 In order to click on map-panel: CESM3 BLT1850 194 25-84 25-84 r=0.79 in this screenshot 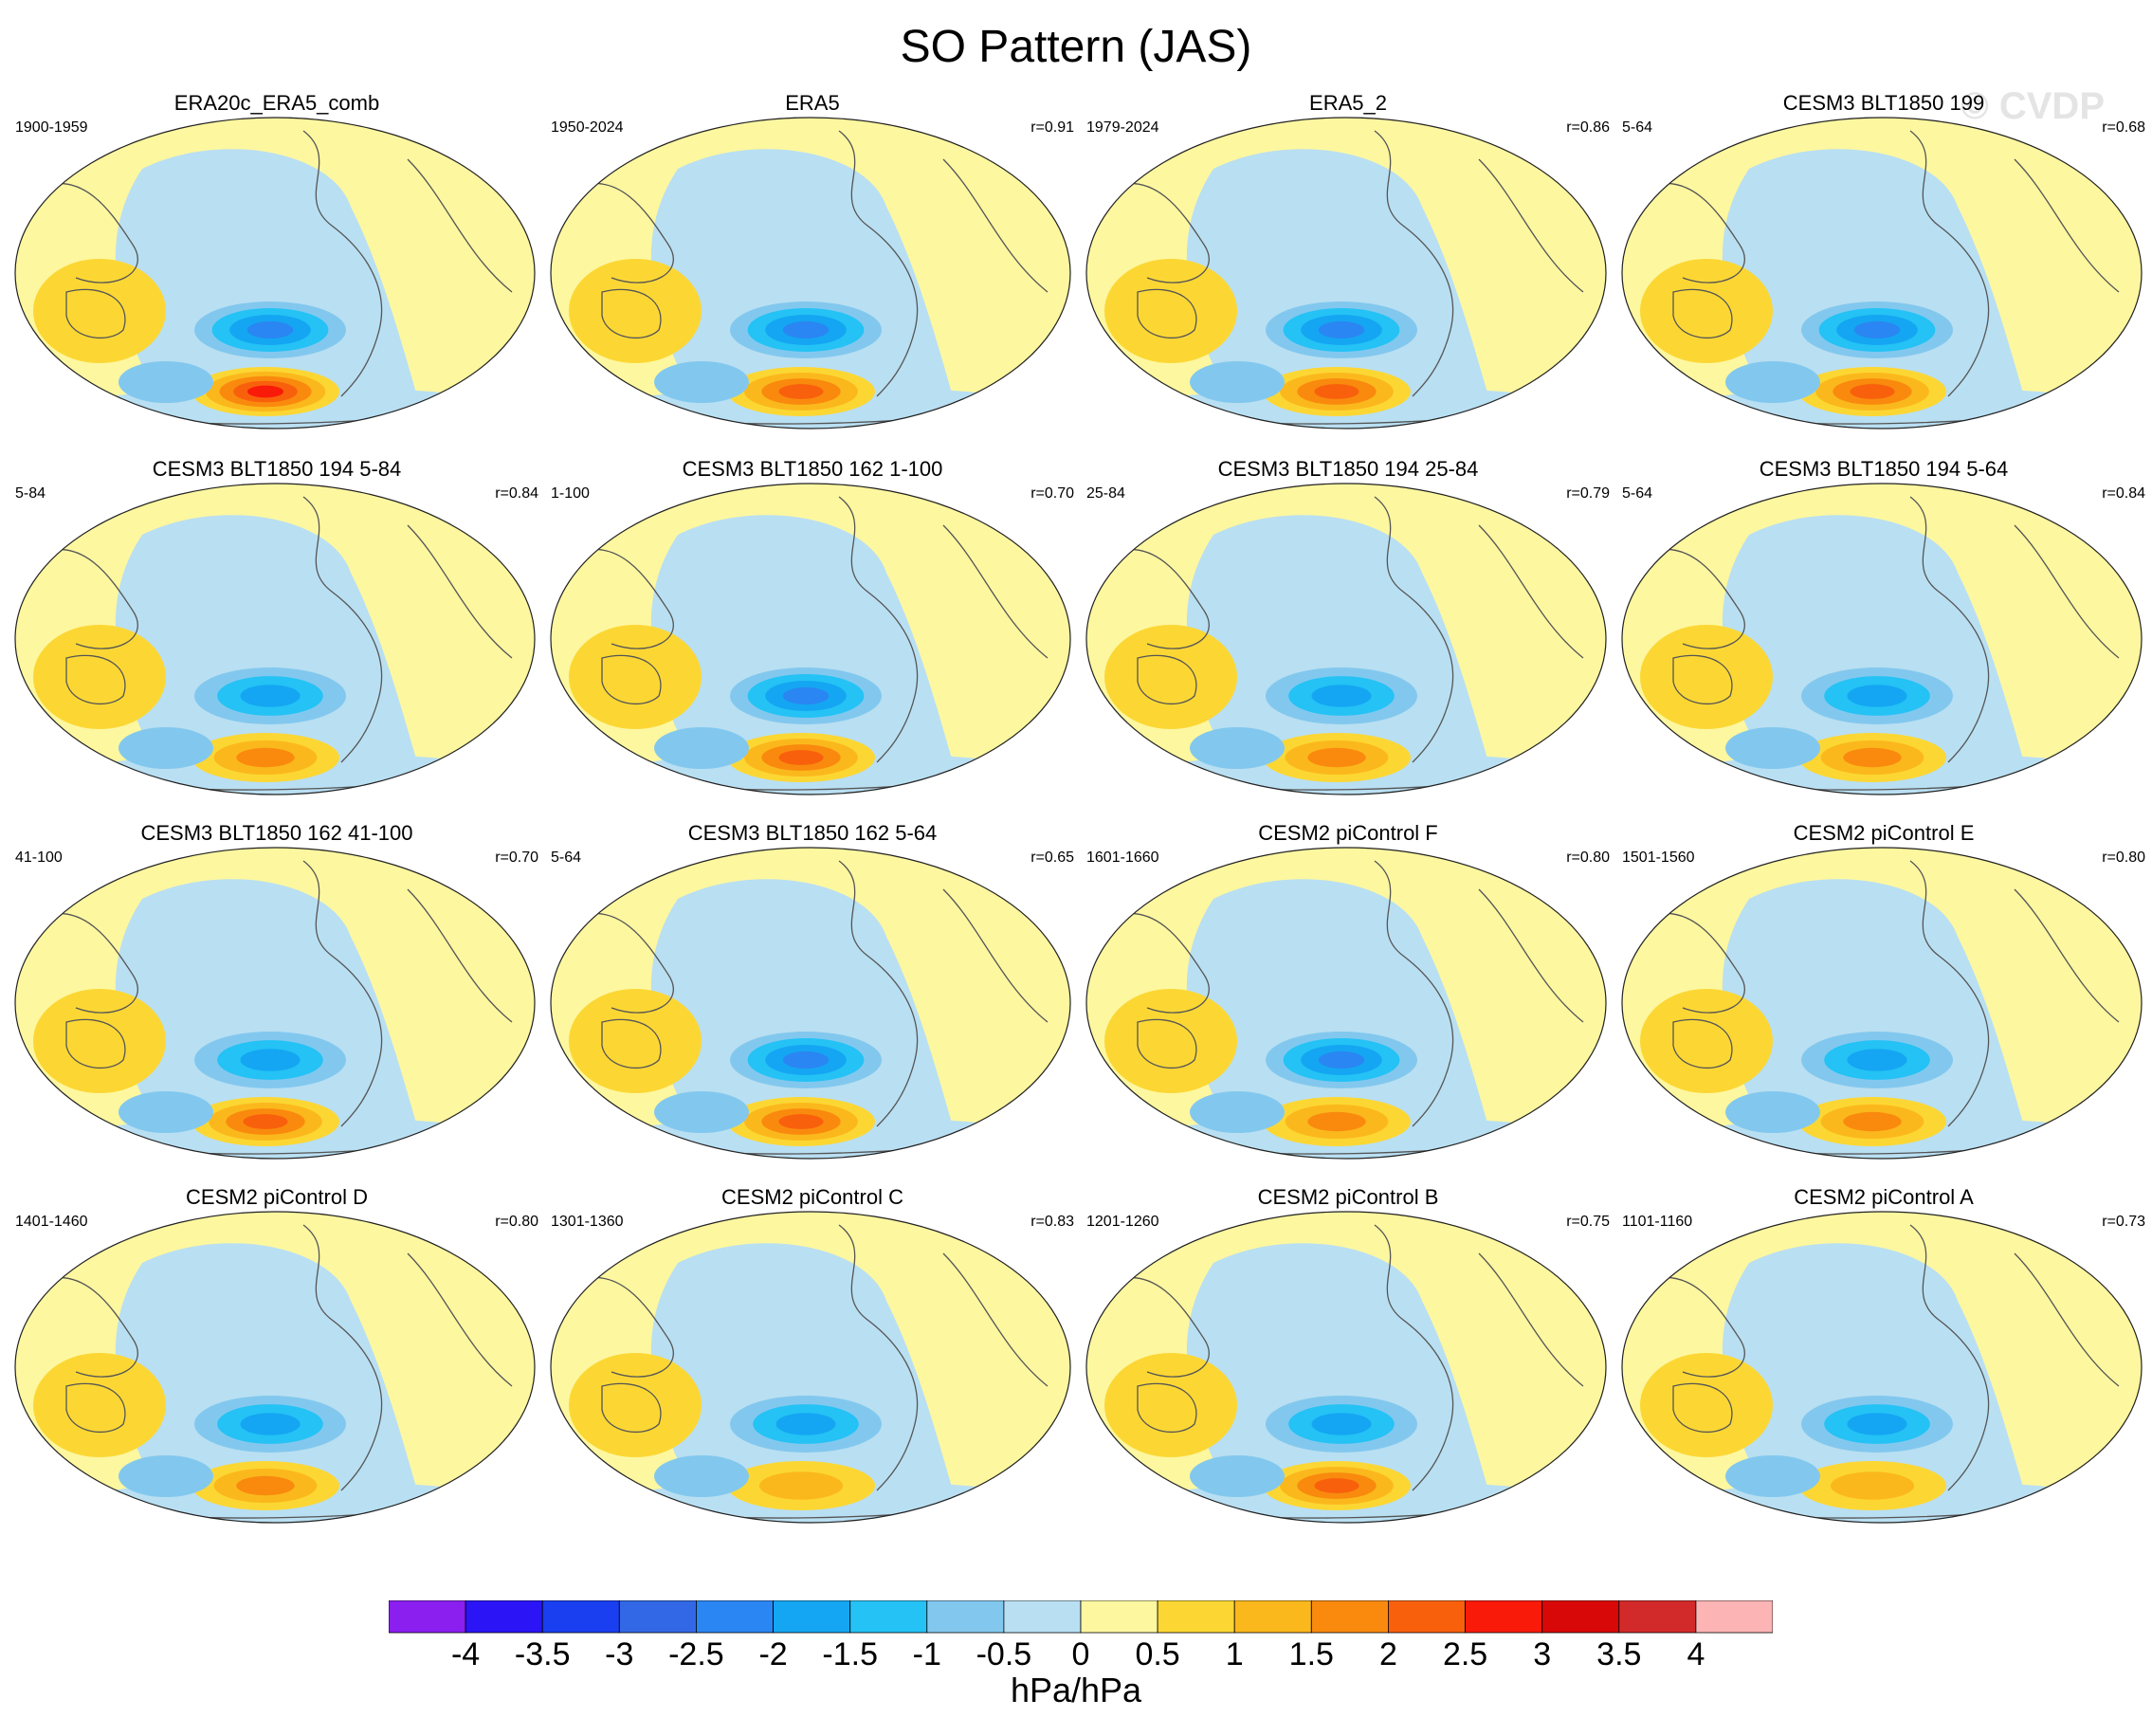, I will do `click(1349, 627)`.